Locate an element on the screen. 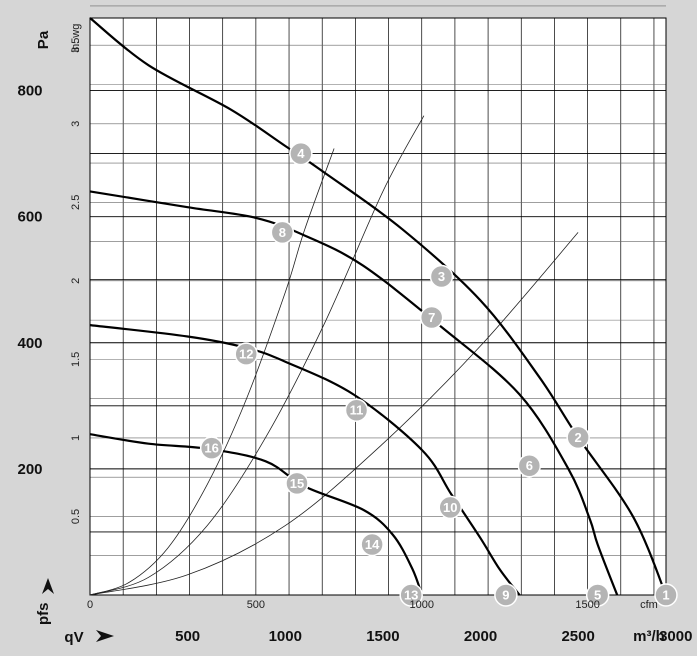 This screenshot has height=656, width=697. pfs-arrow-icon is located at coordinates (48, 586).